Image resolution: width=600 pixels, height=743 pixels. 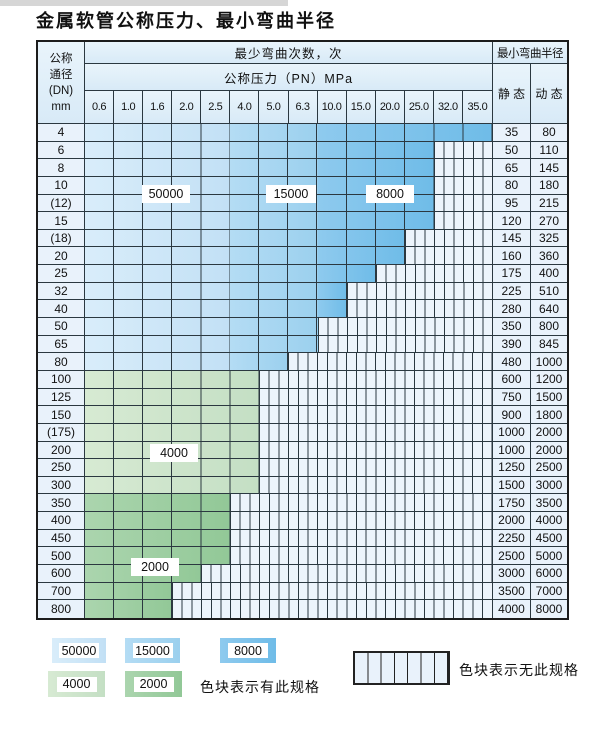 What do you see at coordinates (548, 573) in the screenshot?
I see `dynamic-value-cell: 6000` at bounding box center [548, 573].